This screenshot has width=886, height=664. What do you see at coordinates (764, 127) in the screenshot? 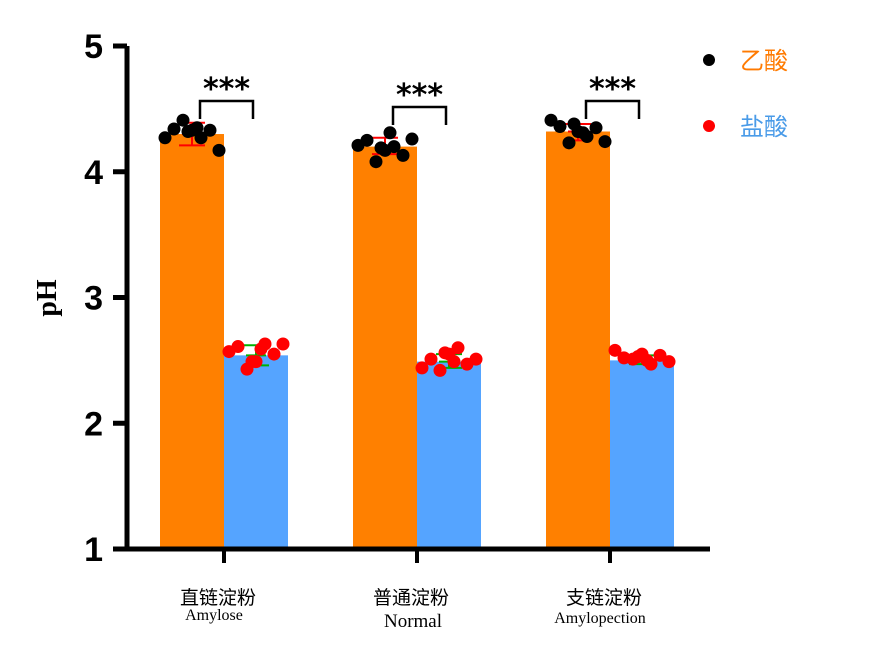
I see `legend-label: 盐酸` at bounding box center [764, 127].